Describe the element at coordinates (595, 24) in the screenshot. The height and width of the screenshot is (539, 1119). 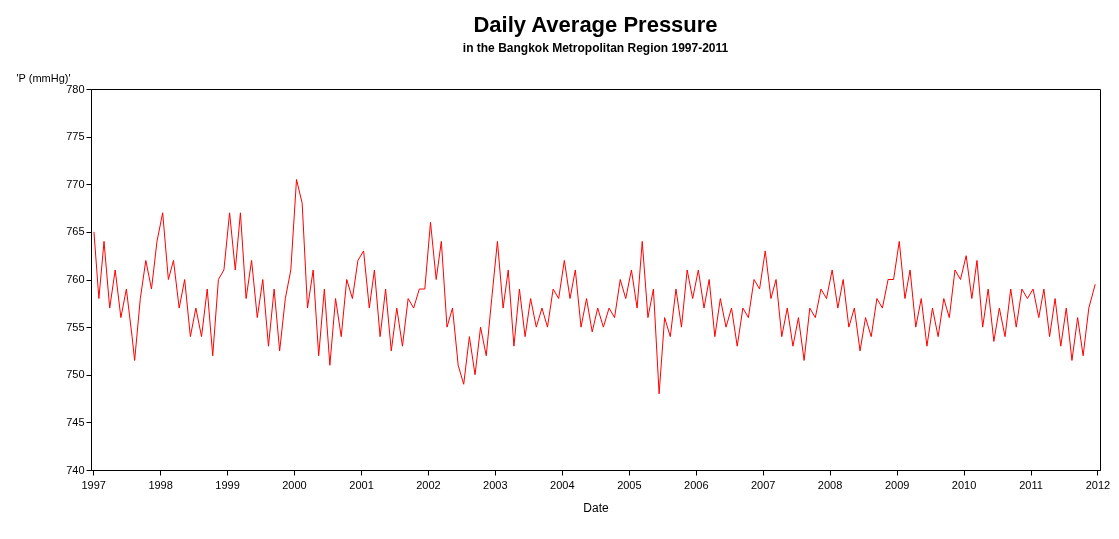
I see `chart-title: Daily Average Pressure` at that location.